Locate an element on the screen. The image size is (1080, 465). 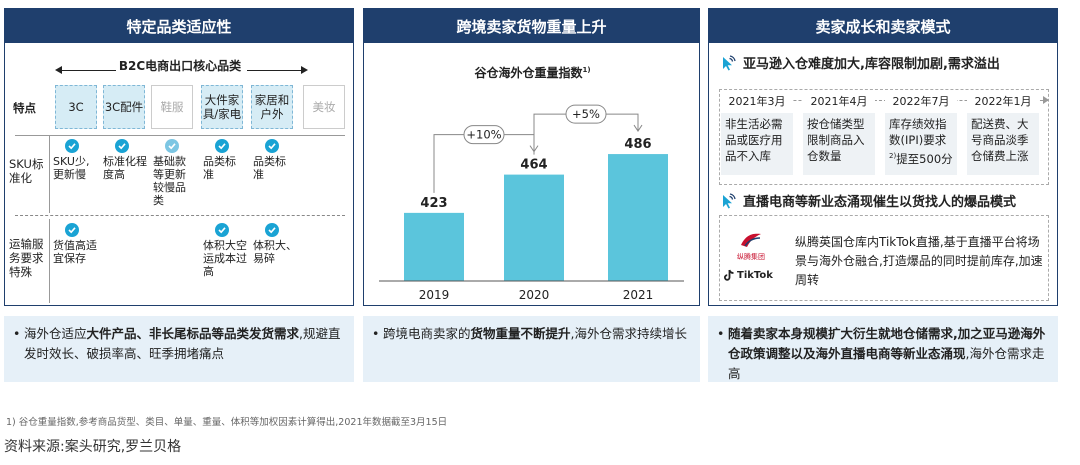
bar-value-label: 423 is located at coordinates (433, 203).